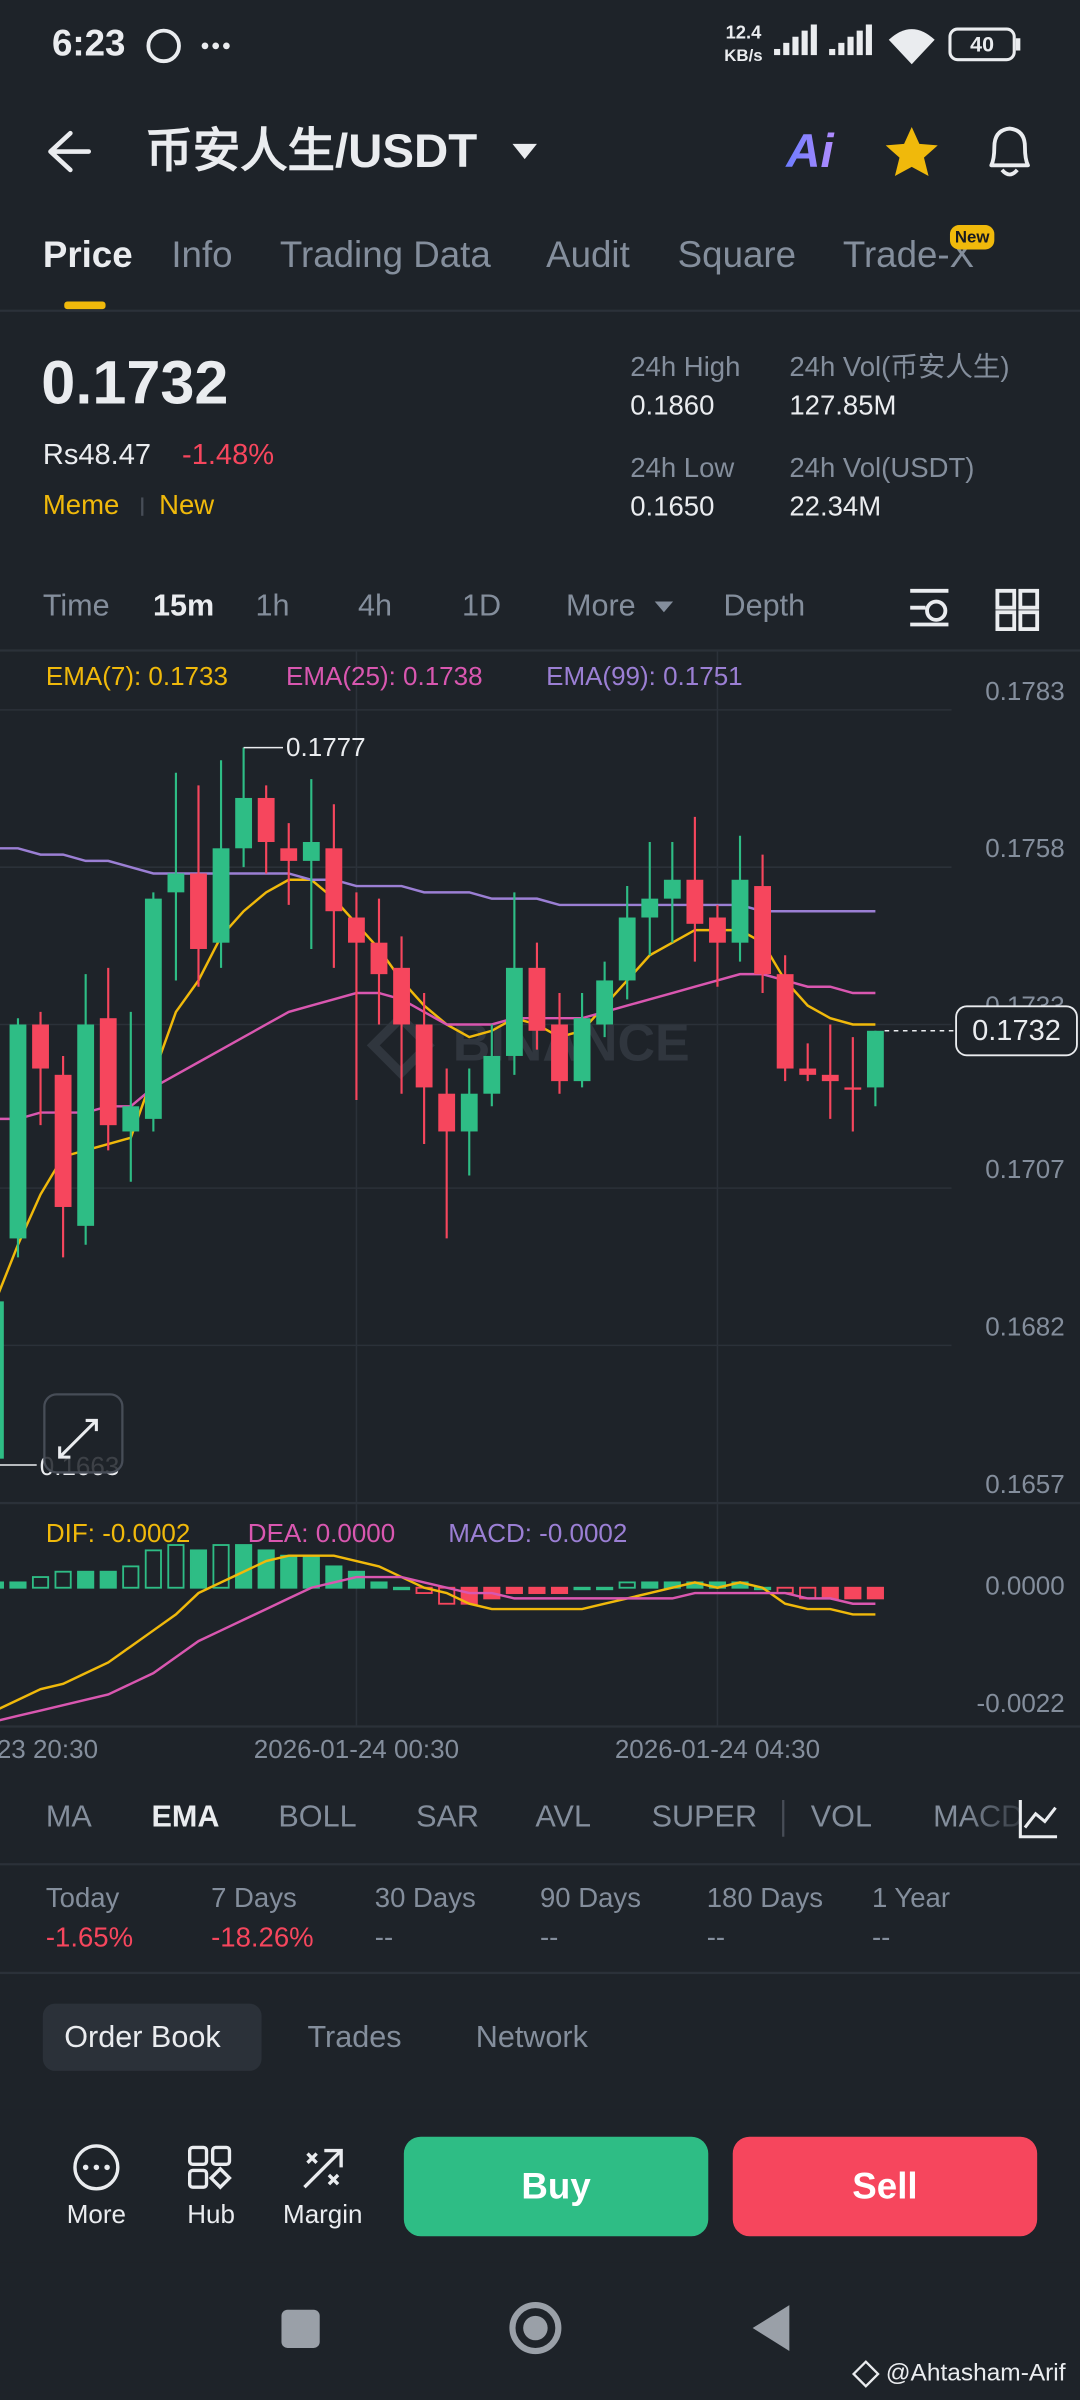 This screenshot has height=2400, width=1080. I want to click on stat-value: 0.1650, so click(672, 505).